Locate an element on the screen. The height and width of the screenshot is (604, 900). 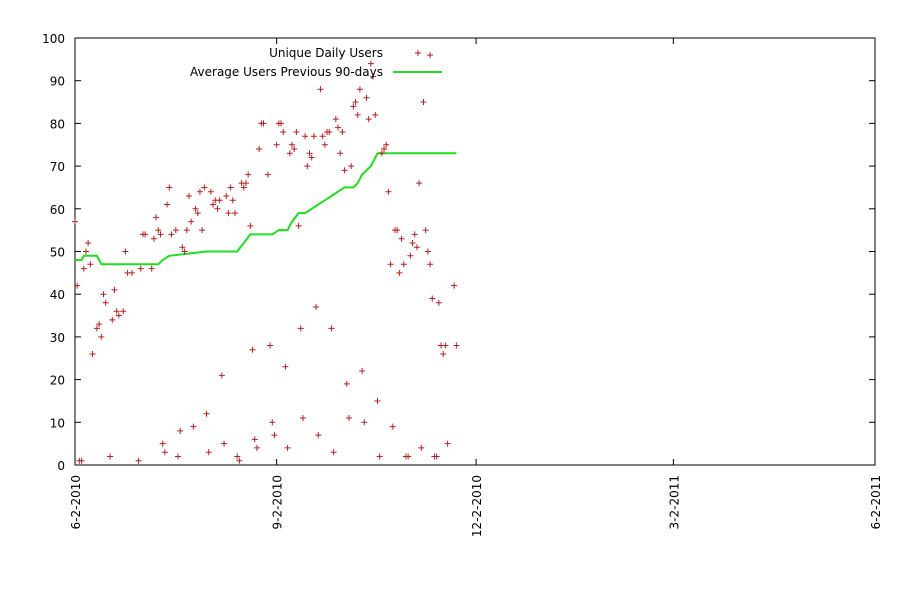
series-average-line is located at coordinates (266, 209).